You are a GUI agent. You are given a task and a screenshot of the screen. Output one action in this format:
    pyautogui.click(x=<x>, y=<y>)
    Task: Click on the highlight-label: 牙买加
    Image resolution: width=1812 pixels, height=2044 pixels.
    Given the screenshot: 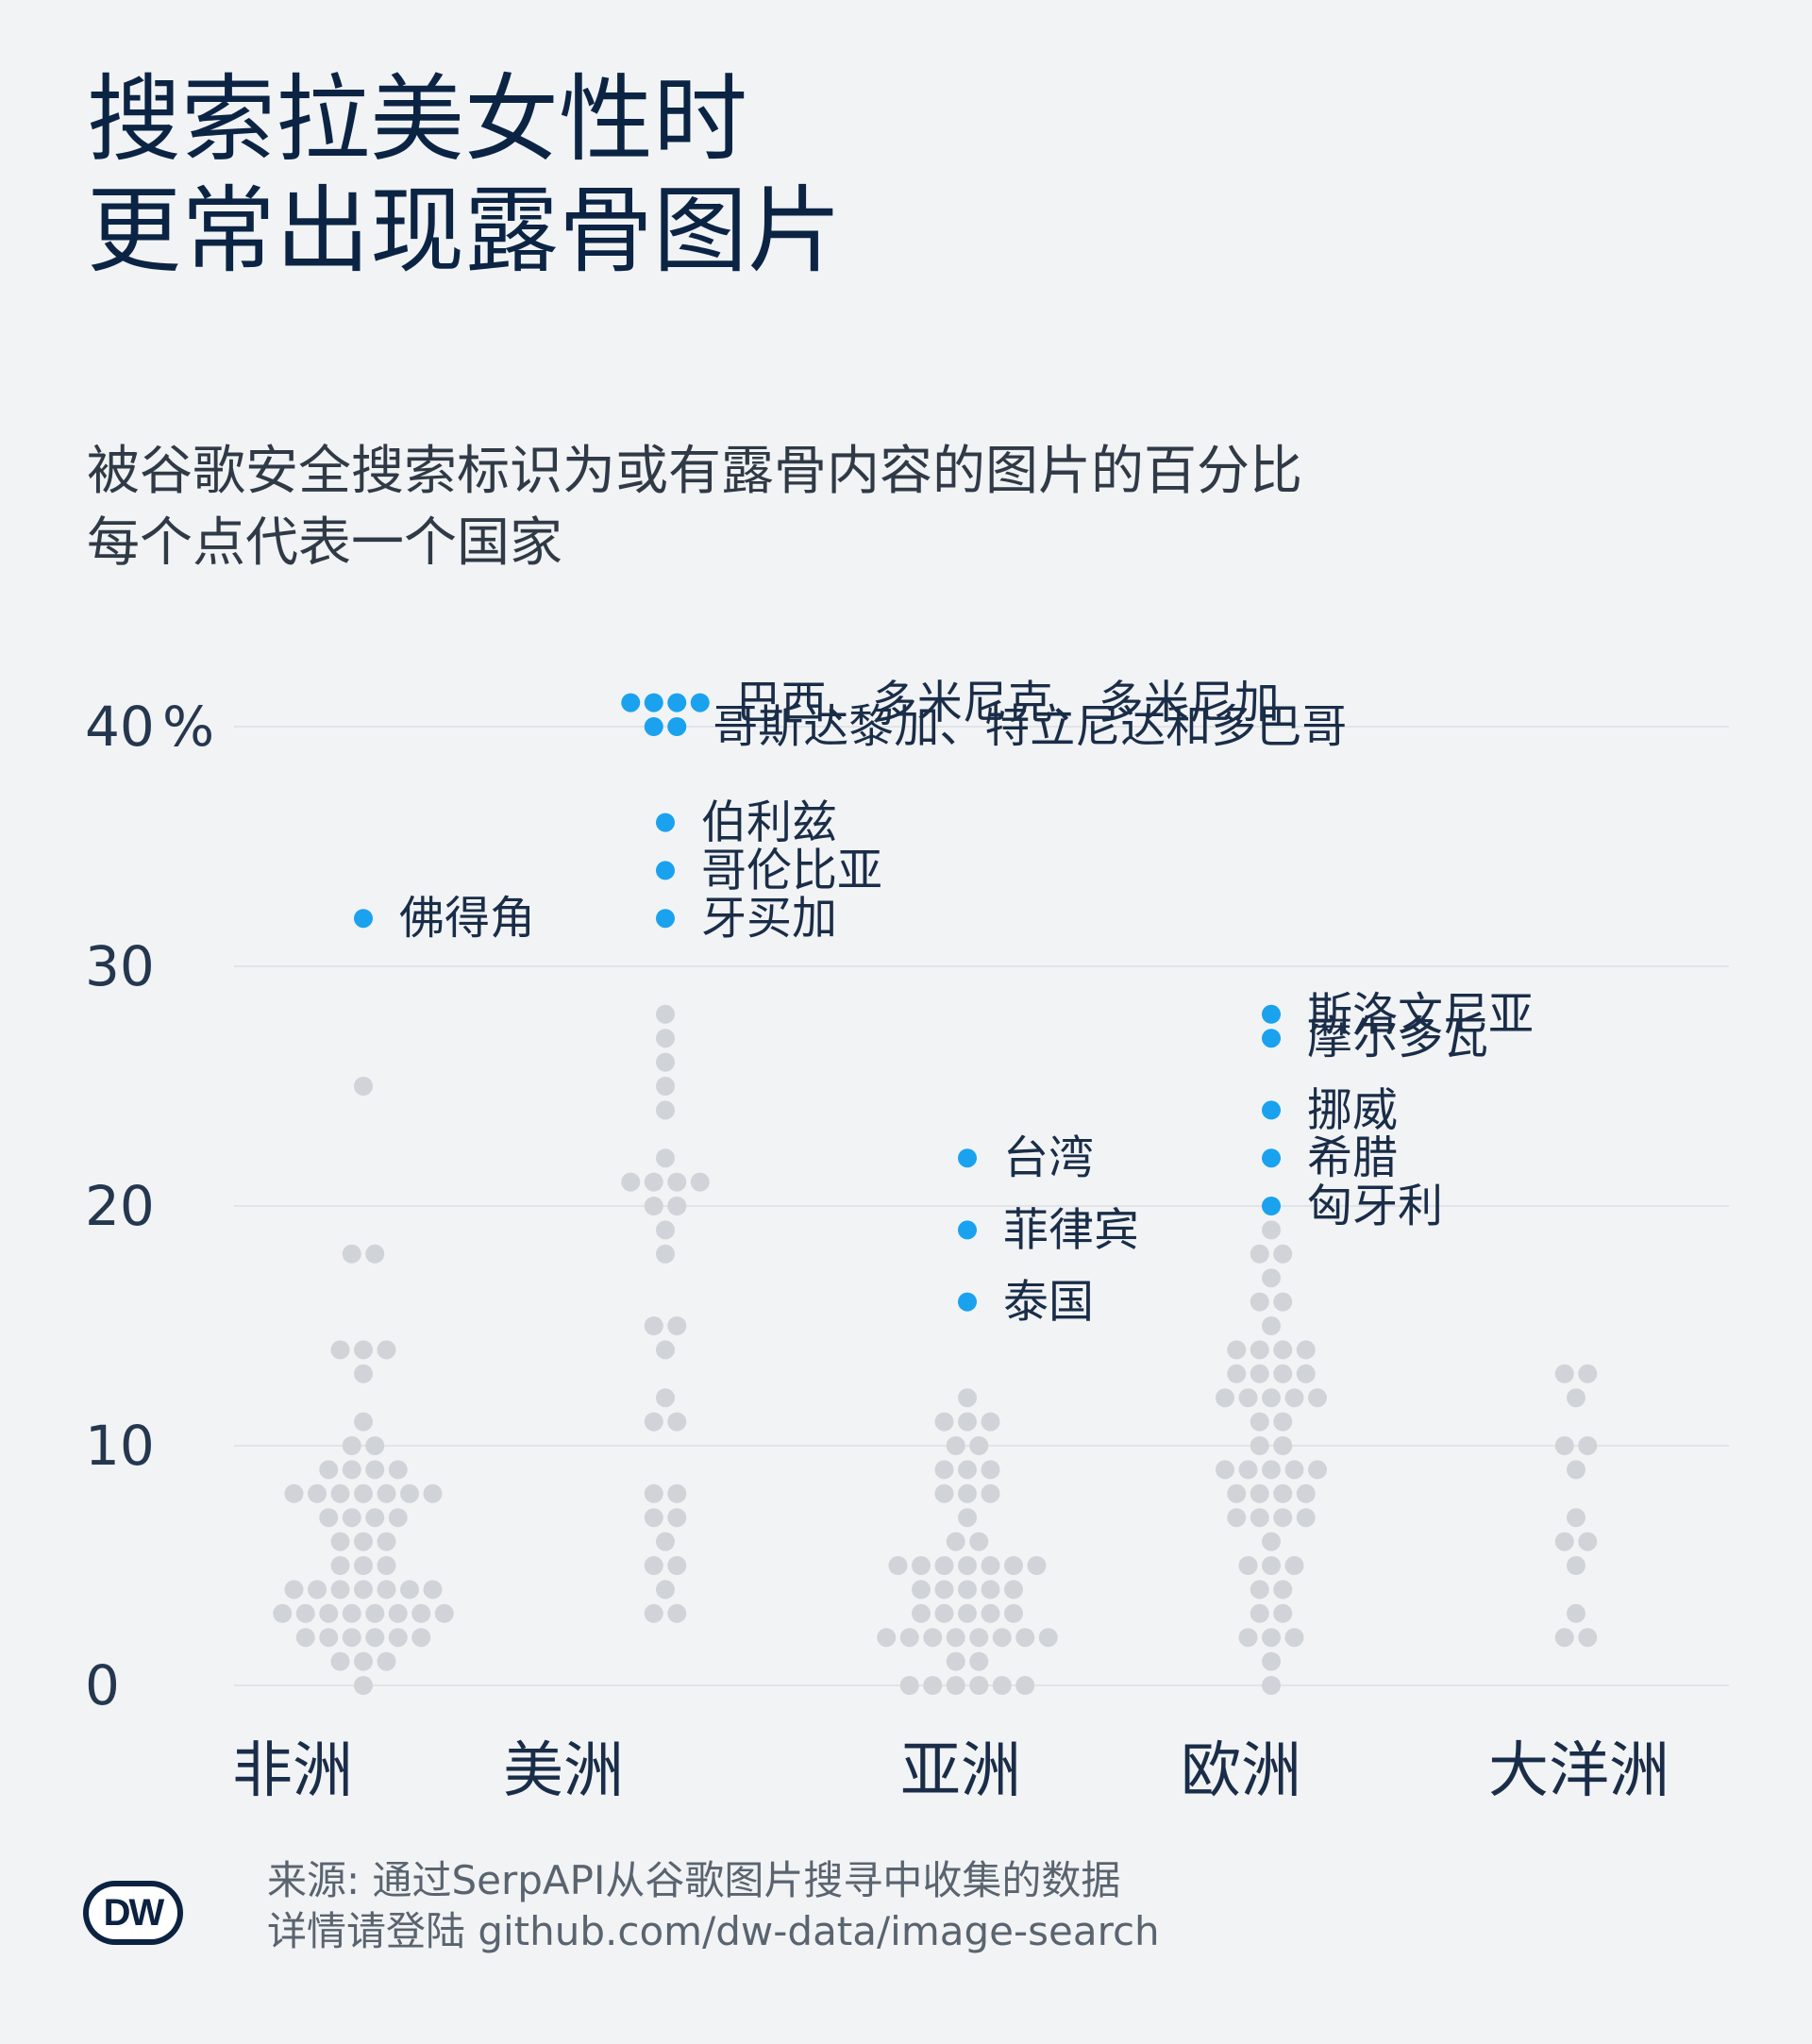 What is the action you would take?
    pyautogui.click(x=769, y=919)
    